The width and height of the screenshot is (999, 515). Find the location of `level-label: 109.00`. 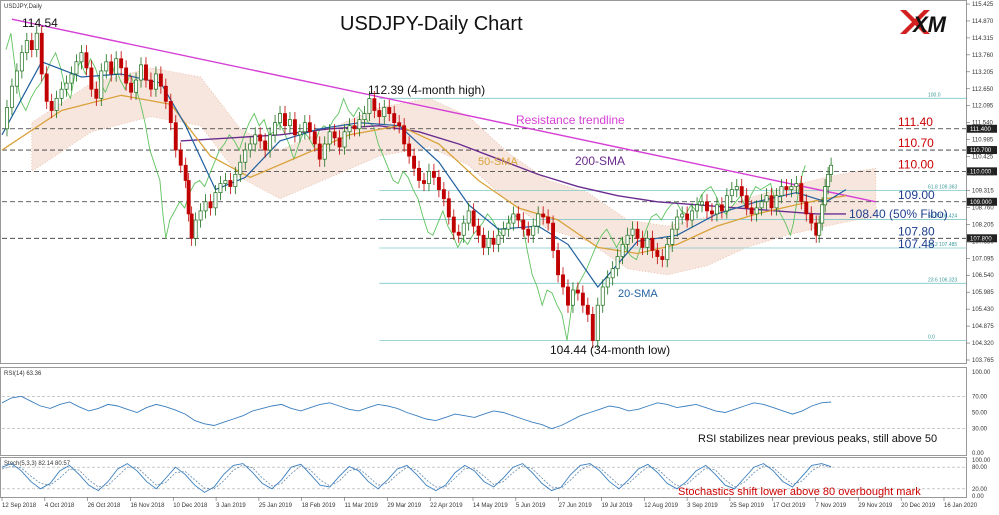

level-label: 109.00 is located at coordinates (916, 195).